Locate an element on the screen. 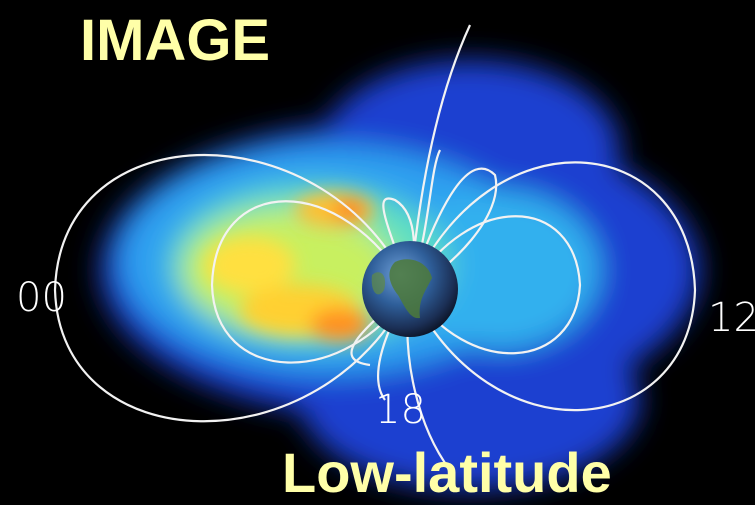 The height and width of the screenshot is (505, 755). caption: Low-latitude is located at coordinates (447, 472).